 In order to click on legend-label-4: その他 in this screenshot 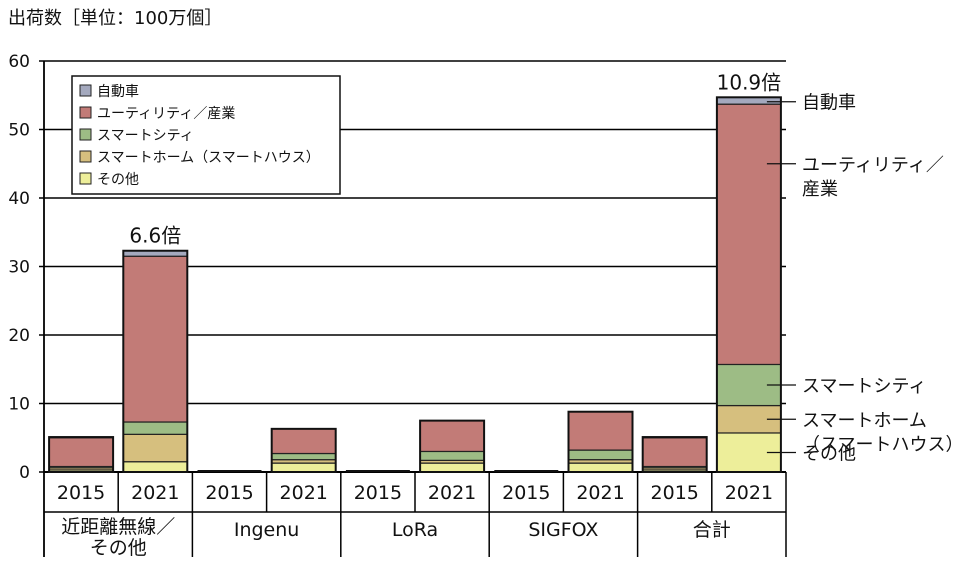, I will do `click(118, 180)`.